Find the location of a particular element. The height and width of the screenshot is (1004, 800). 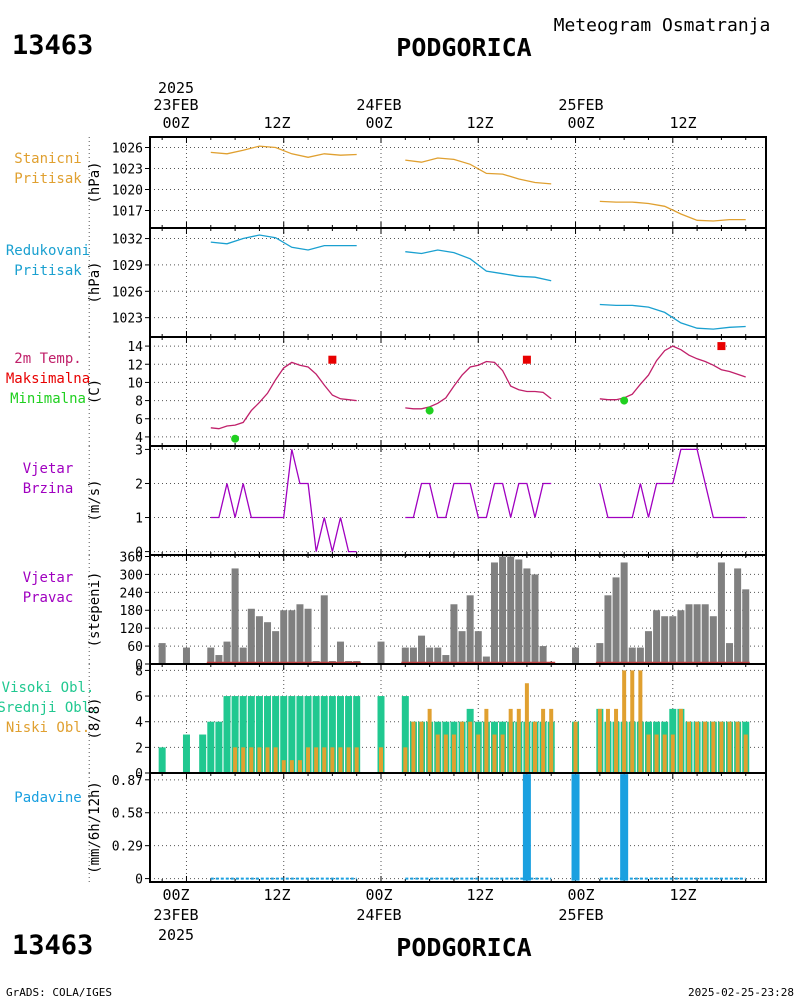

station-name-top: PODGORICA is located at coordinates (463, 47).